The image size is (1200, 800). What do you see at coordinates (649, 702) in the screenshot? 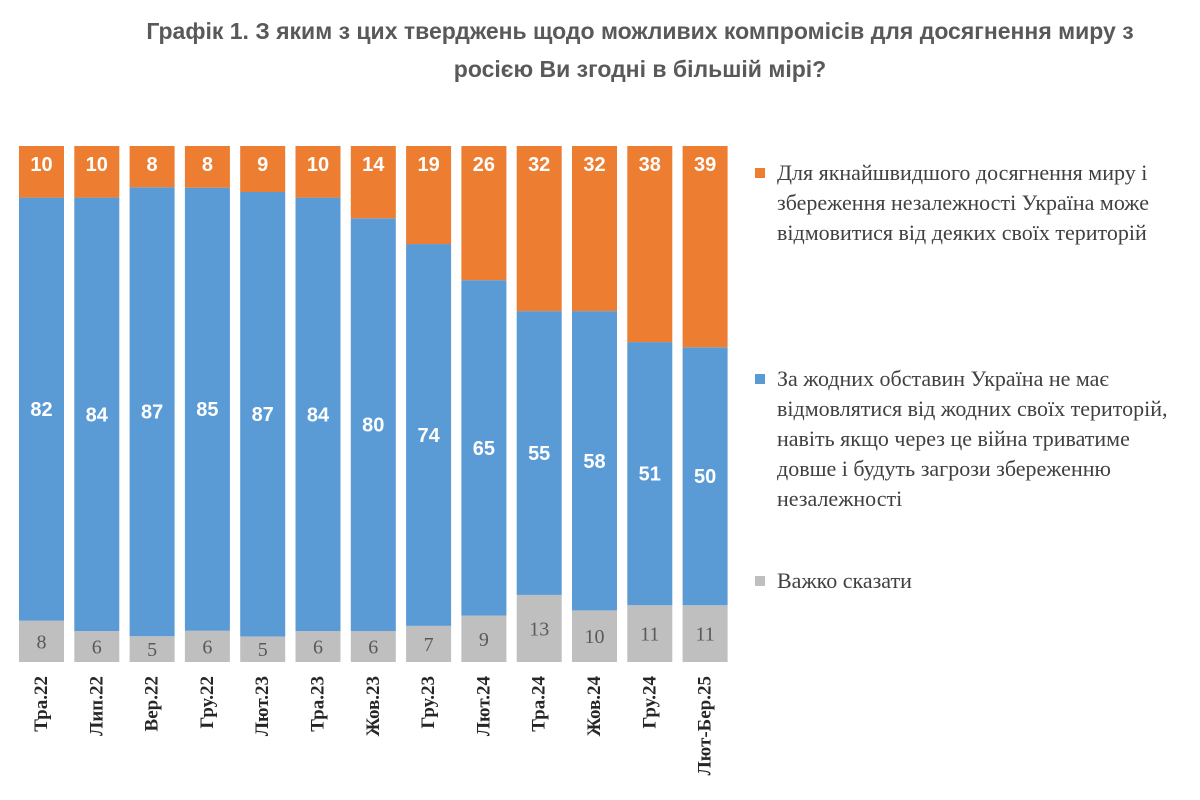
I see `x-tick-label: Гру.24` at bounding box center [649, 702].